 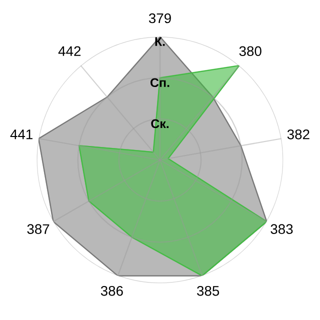 What do you see at coordinates (160, 123) in the screenshot?
I see `y-tick-label: Ск.` at bounding box center [160, 123].